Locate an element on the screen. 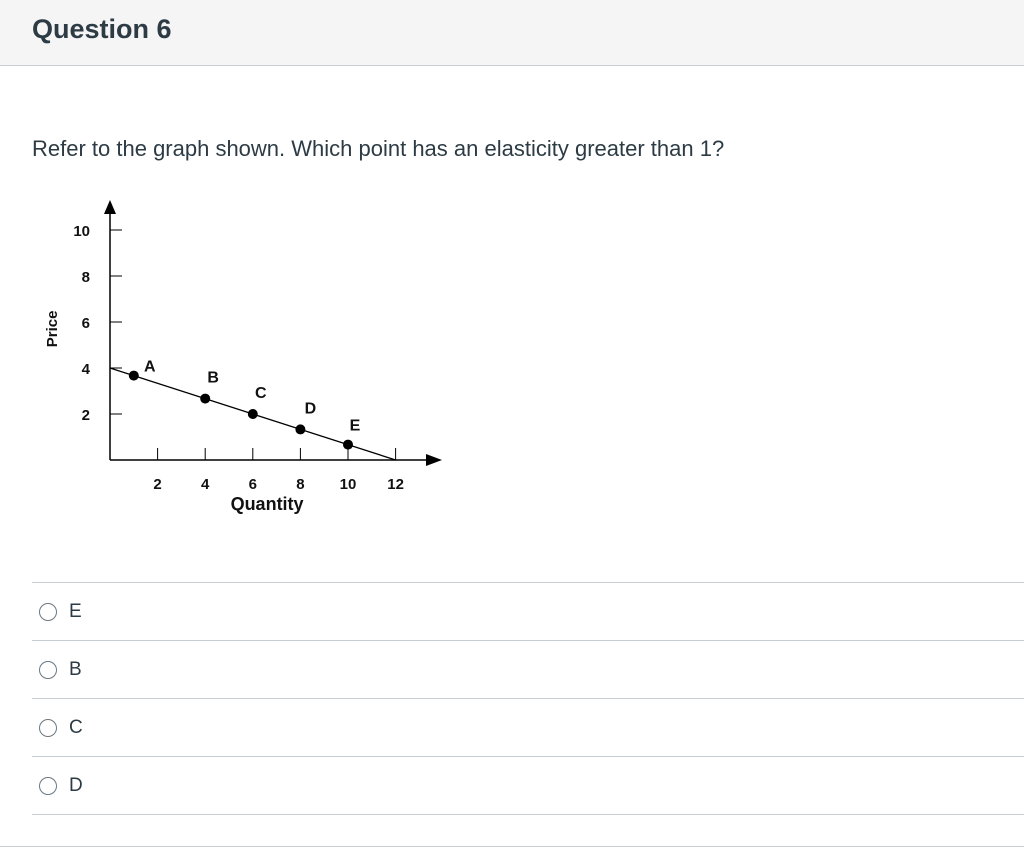 The width and height of the screenshot is (1024, 850). x-tick-label: 6 is located at coordinates (253, 484).